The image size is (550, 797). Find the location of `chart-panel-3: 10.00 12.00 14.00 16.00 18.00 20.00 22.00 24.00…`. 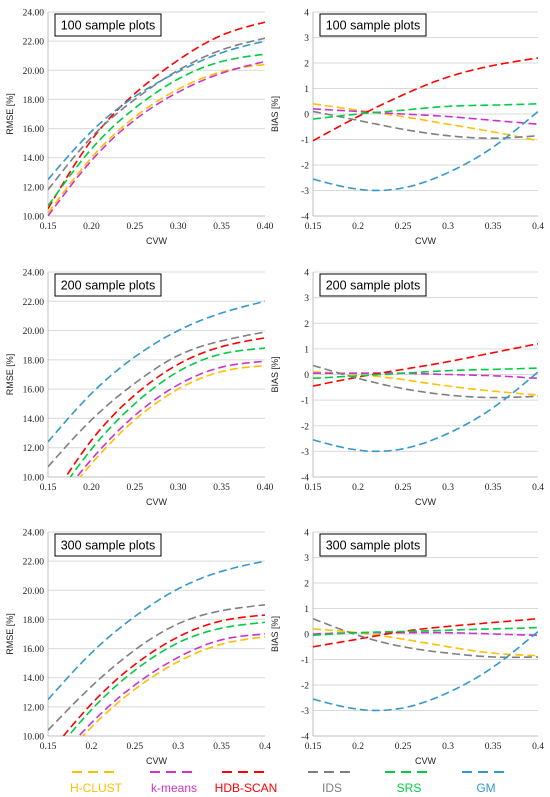

chart-panel-3: 10.00 12.00 14.00 16.00 18.00 20.00 22.00 24.00… is located at coordinates (139, 388).